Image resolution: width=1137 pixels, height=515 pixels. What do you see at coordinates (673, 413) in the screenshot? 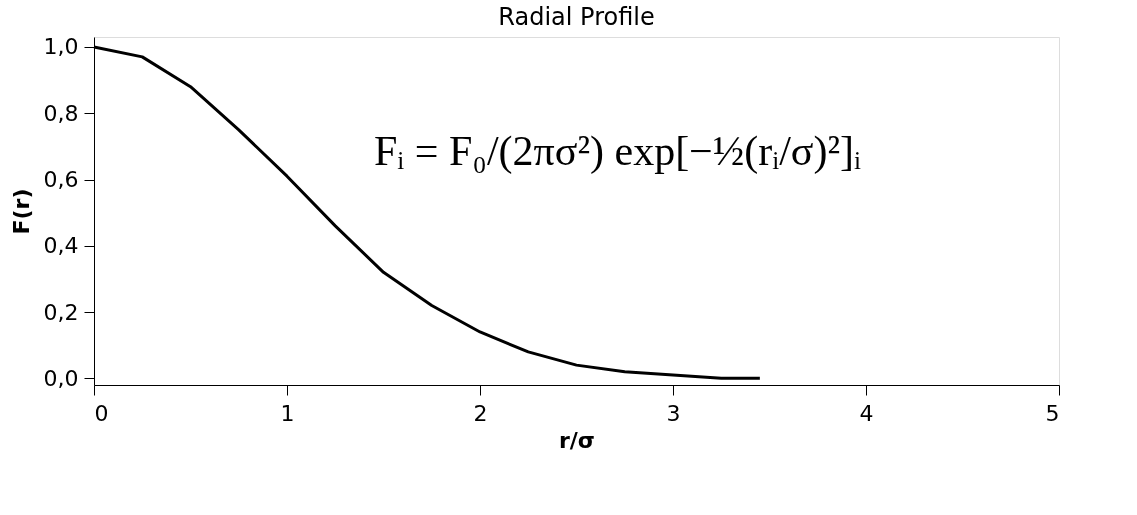
I see `x-tick-label: 3` at bounding box center [673, 413].